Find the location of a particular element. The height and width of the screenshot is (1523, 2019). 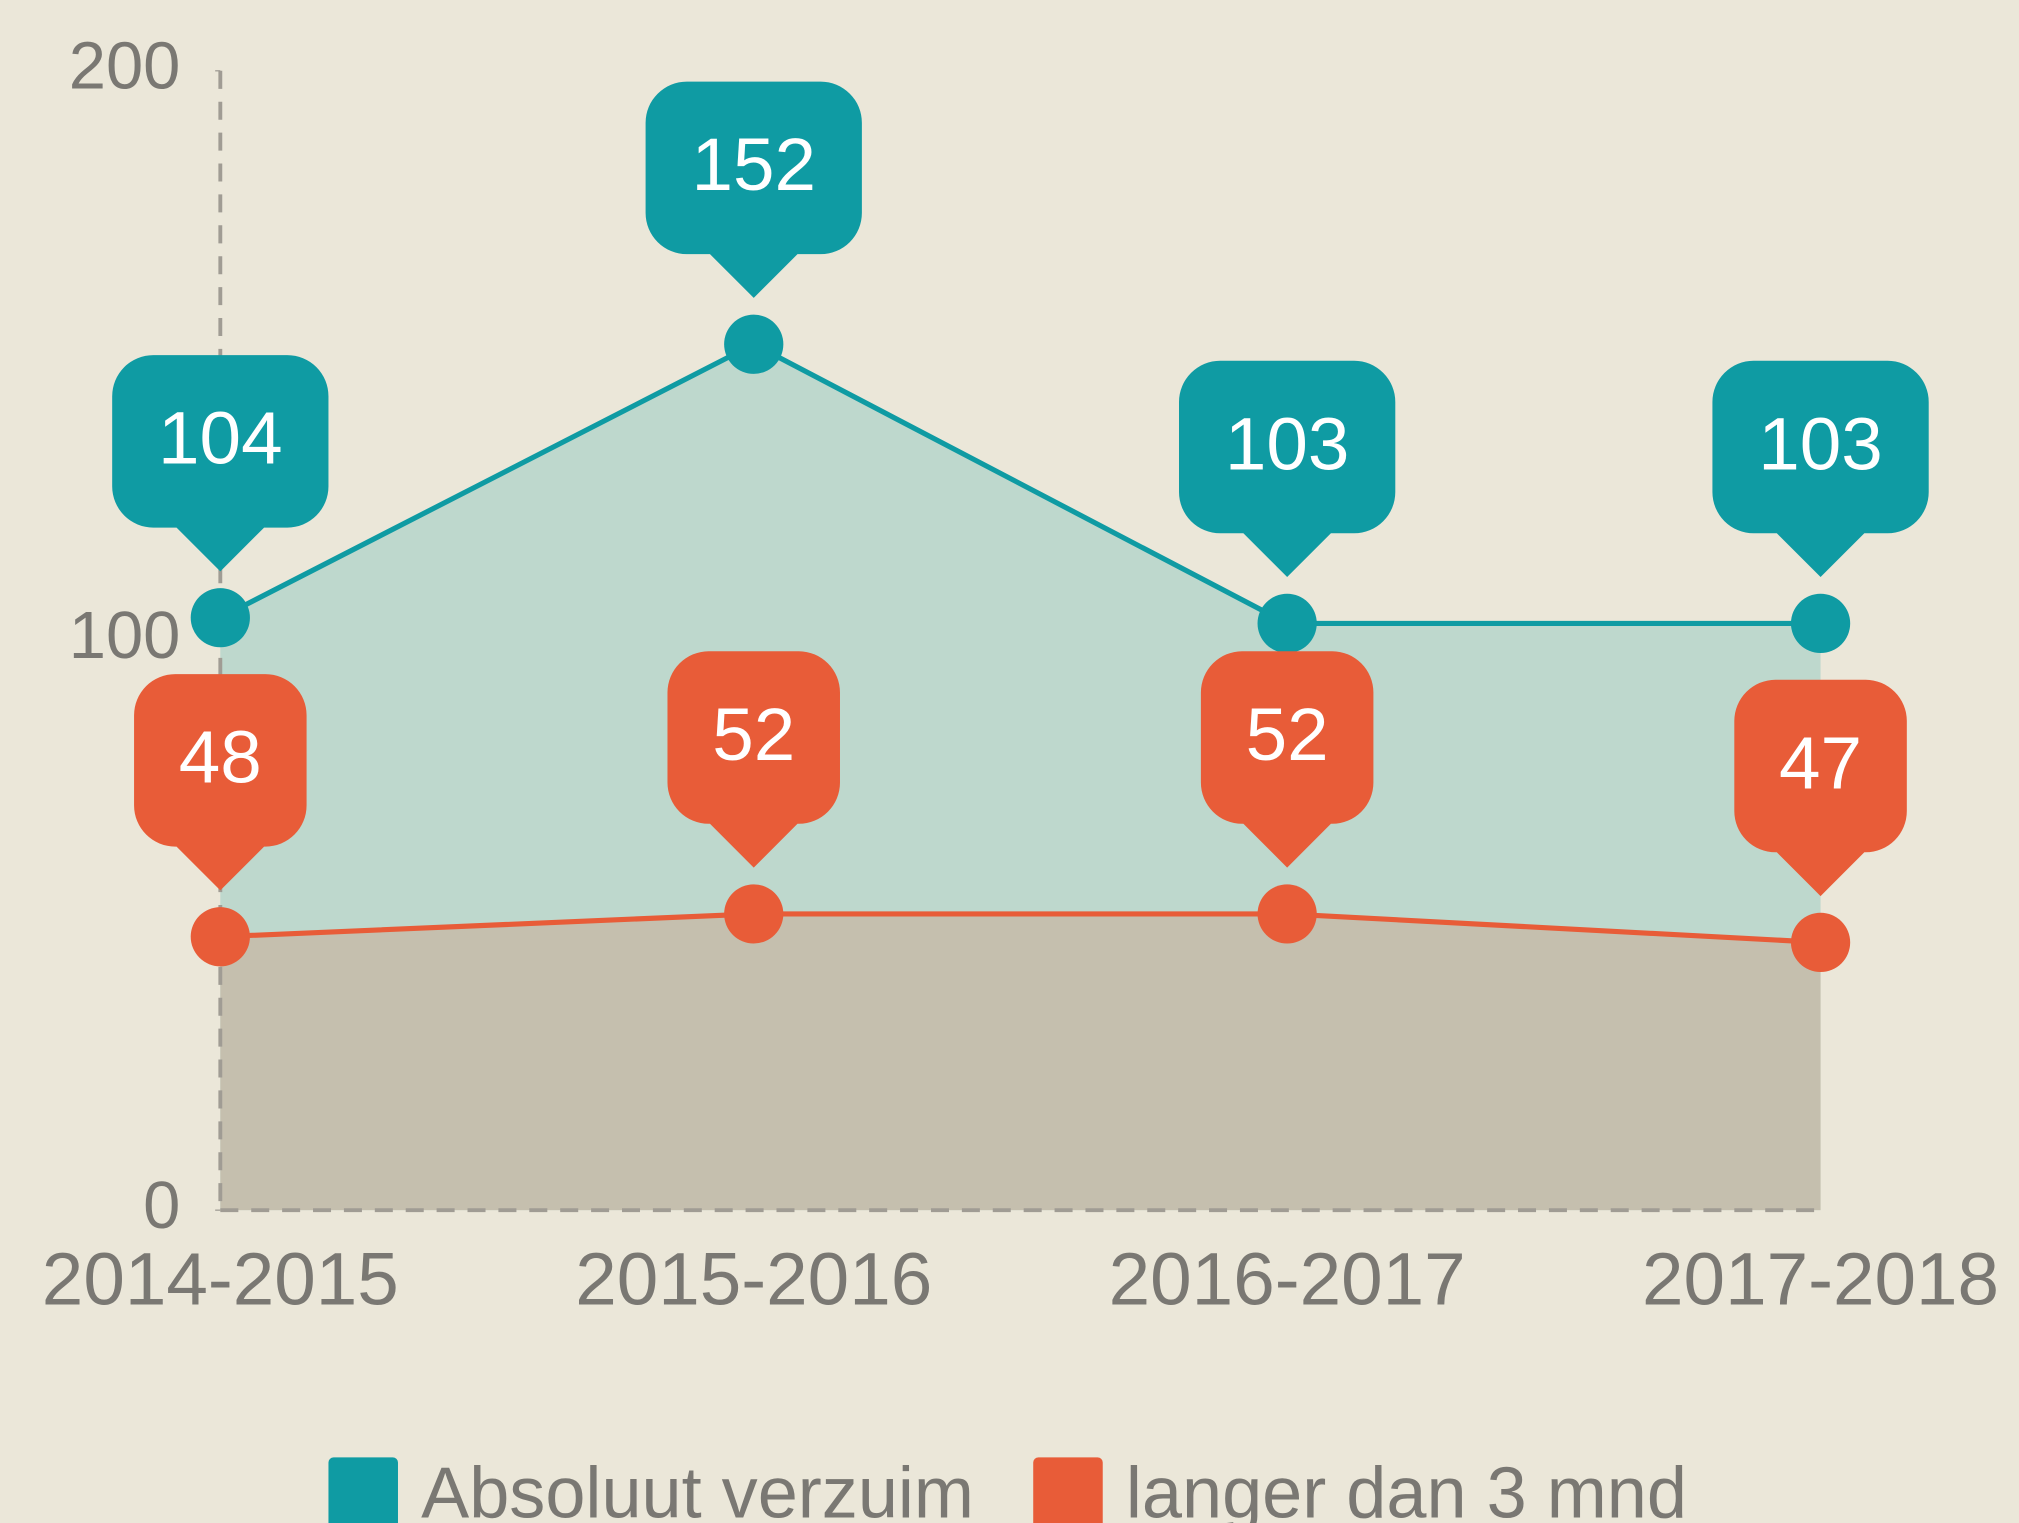

x-tick-label: 2017-2018 is located at coordinates (1820, 1279).